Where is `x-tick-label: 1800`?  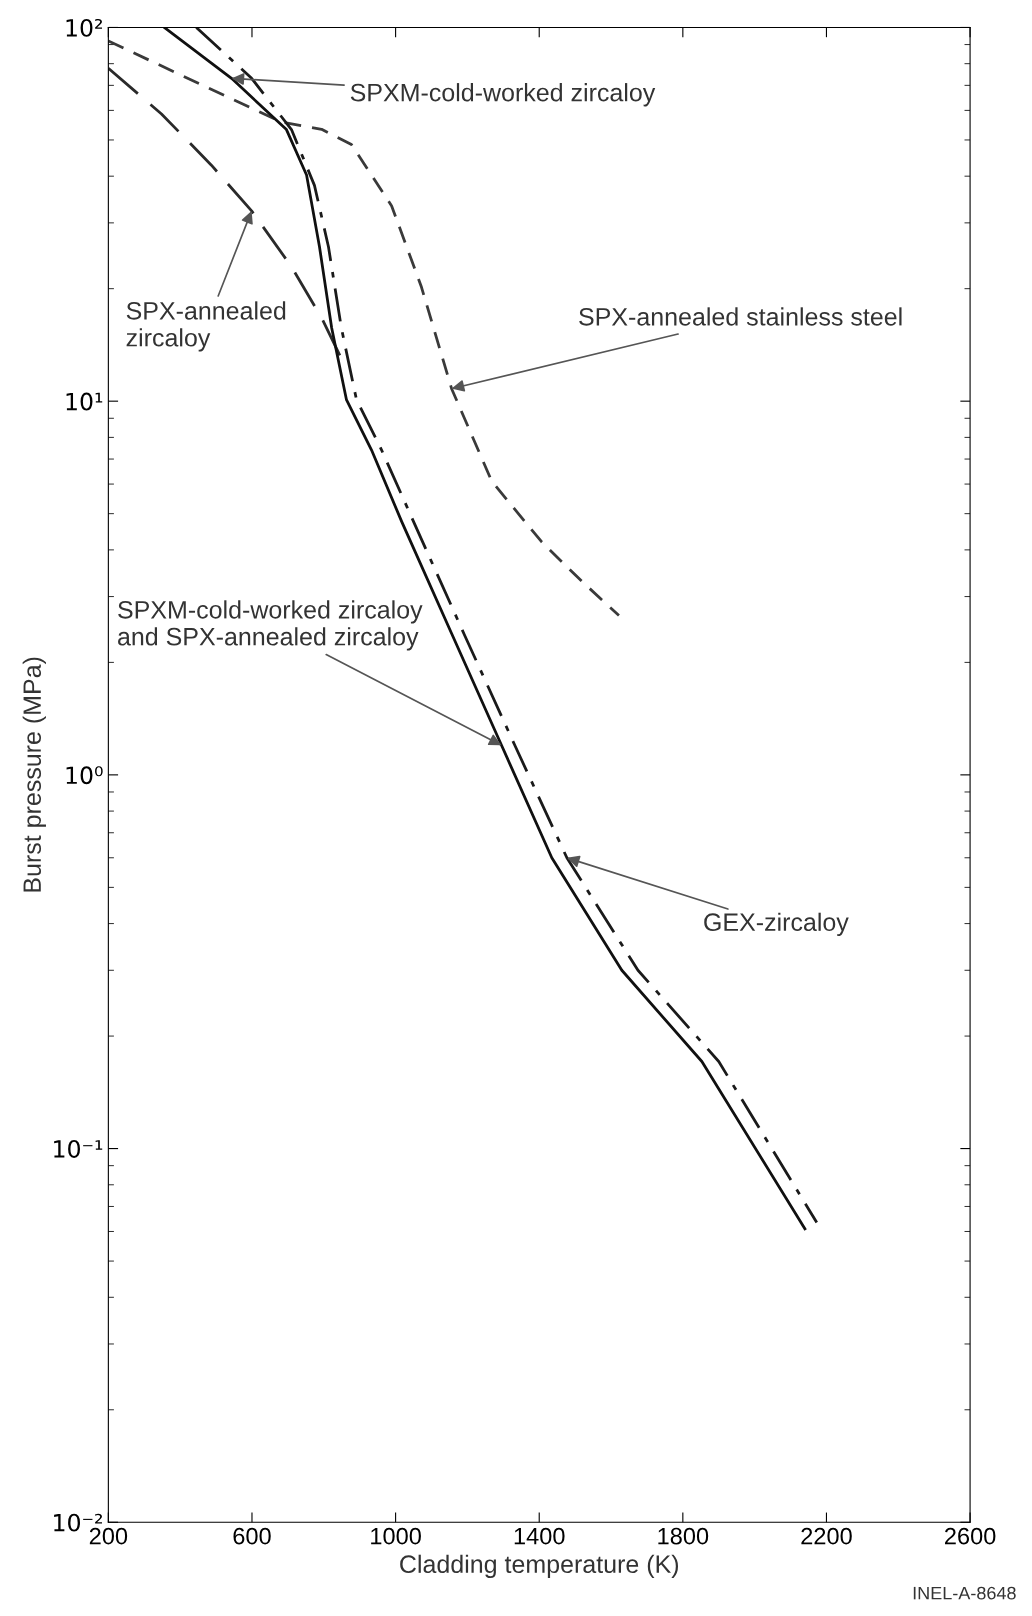 x-tick-label: 1800 is located at coordinates (683, 1536).